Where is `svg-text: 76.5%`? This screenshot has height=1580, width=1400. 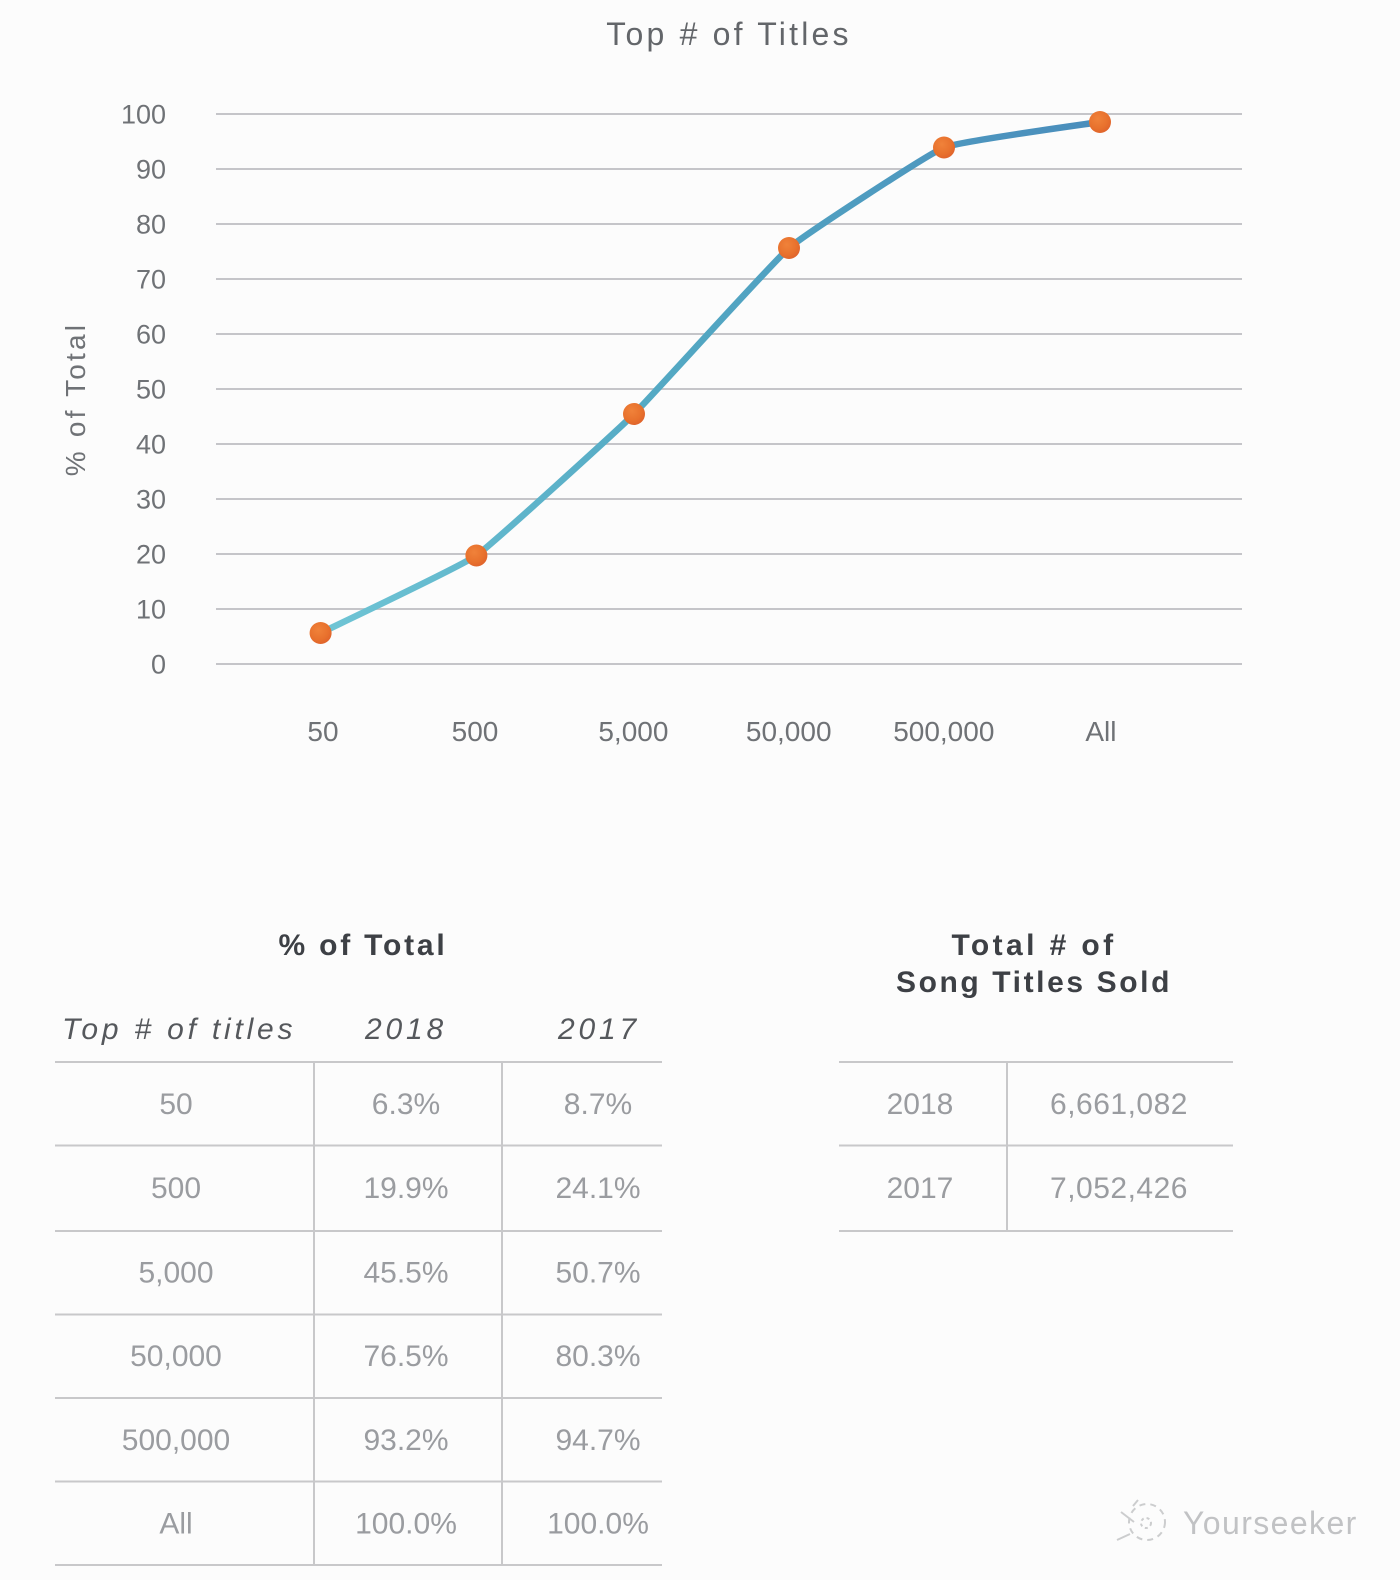
svg-text: 76.5% is located at coordinates (405, 1356).